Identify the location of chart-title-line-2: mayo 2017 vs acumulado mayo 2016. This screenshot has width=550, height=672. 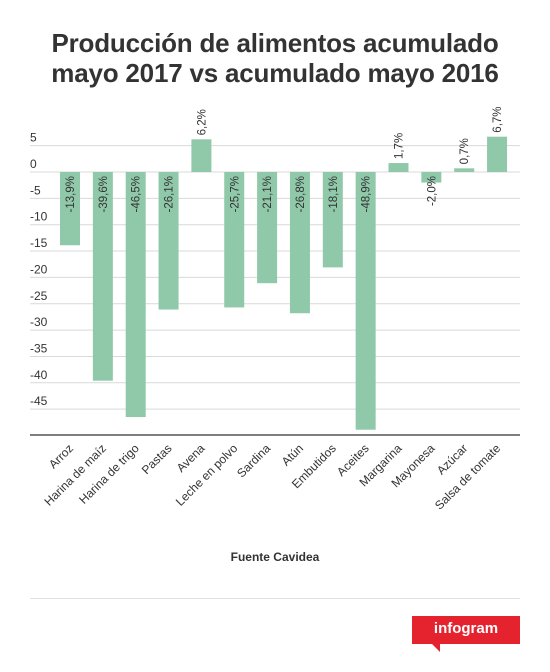
(275, 73).